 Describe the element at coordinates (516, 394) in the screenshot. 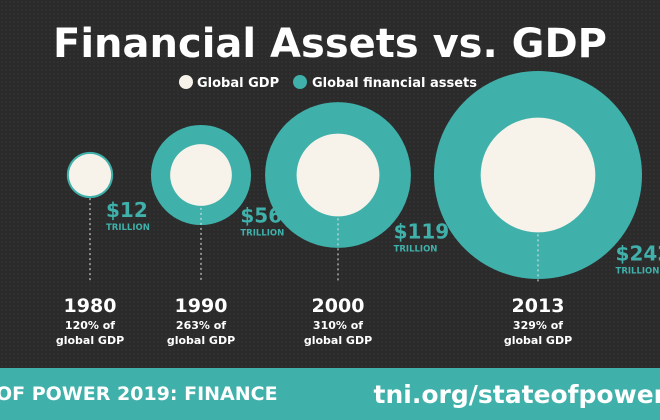

I see `footer-url: tni.org/stateofpower` at that location.